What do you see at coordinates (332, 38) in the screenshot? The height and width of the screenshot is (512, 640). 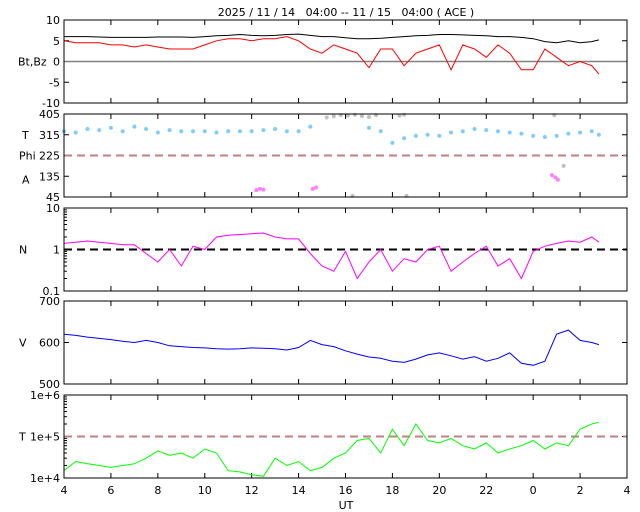 I see `series-line-bt` at bounding box center [332, 38].